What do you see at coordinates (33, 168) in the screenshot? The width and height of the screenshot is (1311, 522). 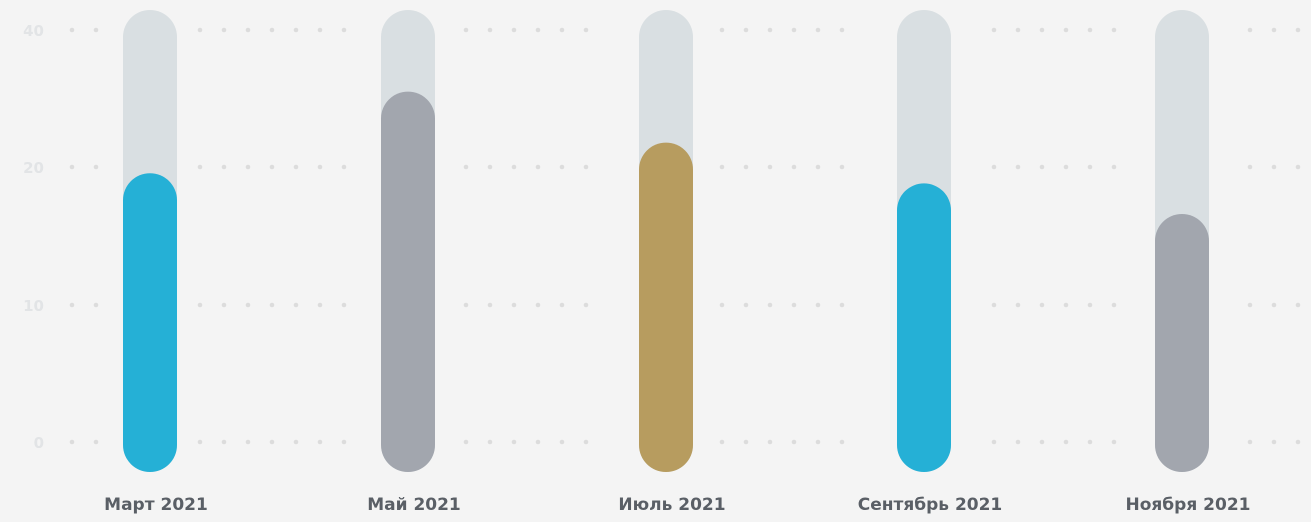 I see `y-tick-label: 20` at bounding box center [33, 168].